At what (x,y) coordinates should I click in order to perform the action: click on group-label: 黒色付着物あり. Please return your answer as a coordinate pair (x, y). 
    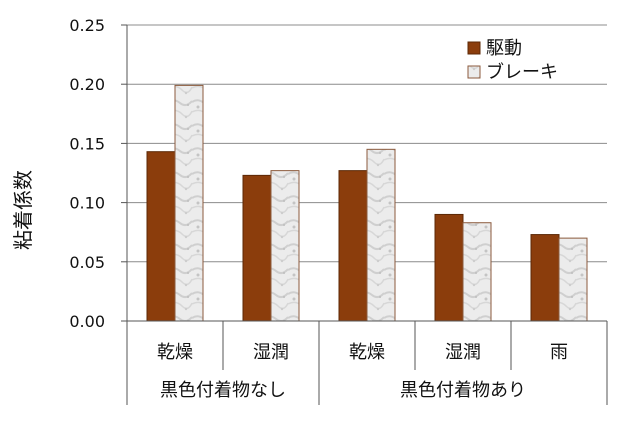
    Looking at the image, I should click on (463, 390).